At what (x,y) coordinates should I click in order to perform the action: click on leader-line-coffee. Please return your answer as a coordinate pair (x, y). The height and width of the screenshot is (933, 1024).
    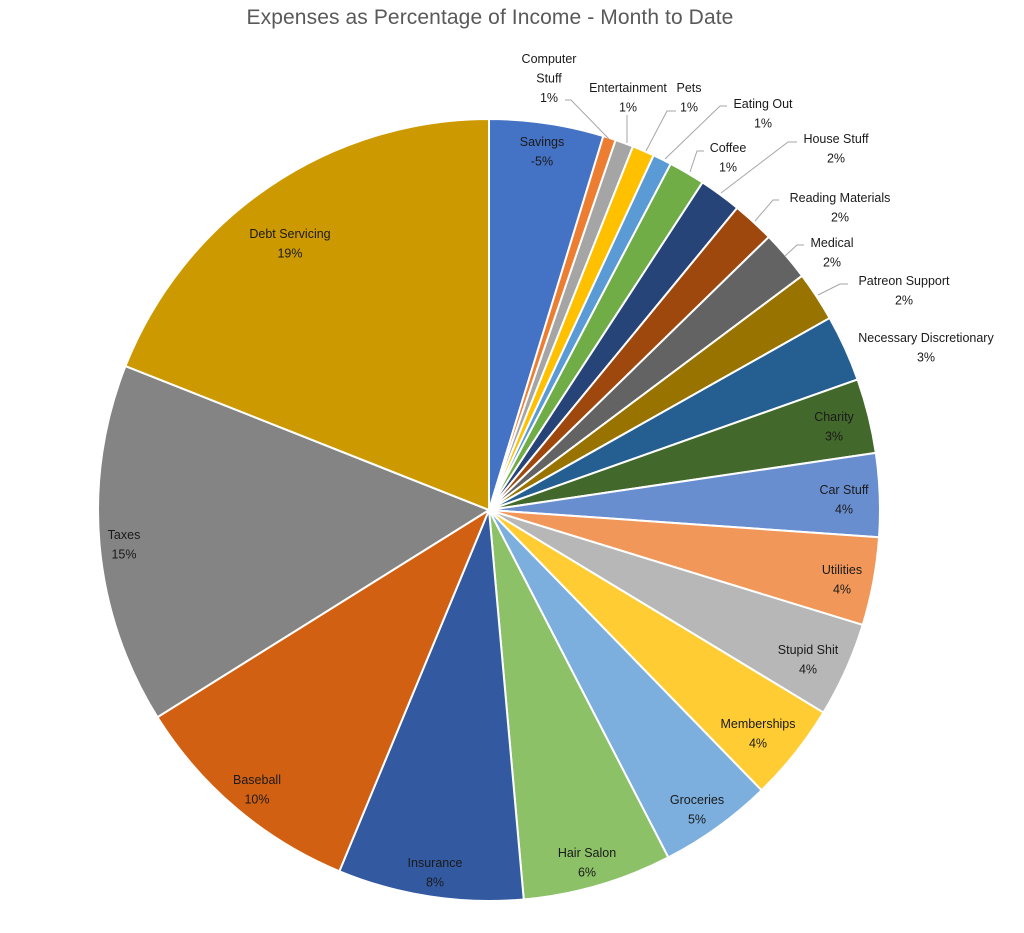
    Looking at the image, I should click on (696, 161).